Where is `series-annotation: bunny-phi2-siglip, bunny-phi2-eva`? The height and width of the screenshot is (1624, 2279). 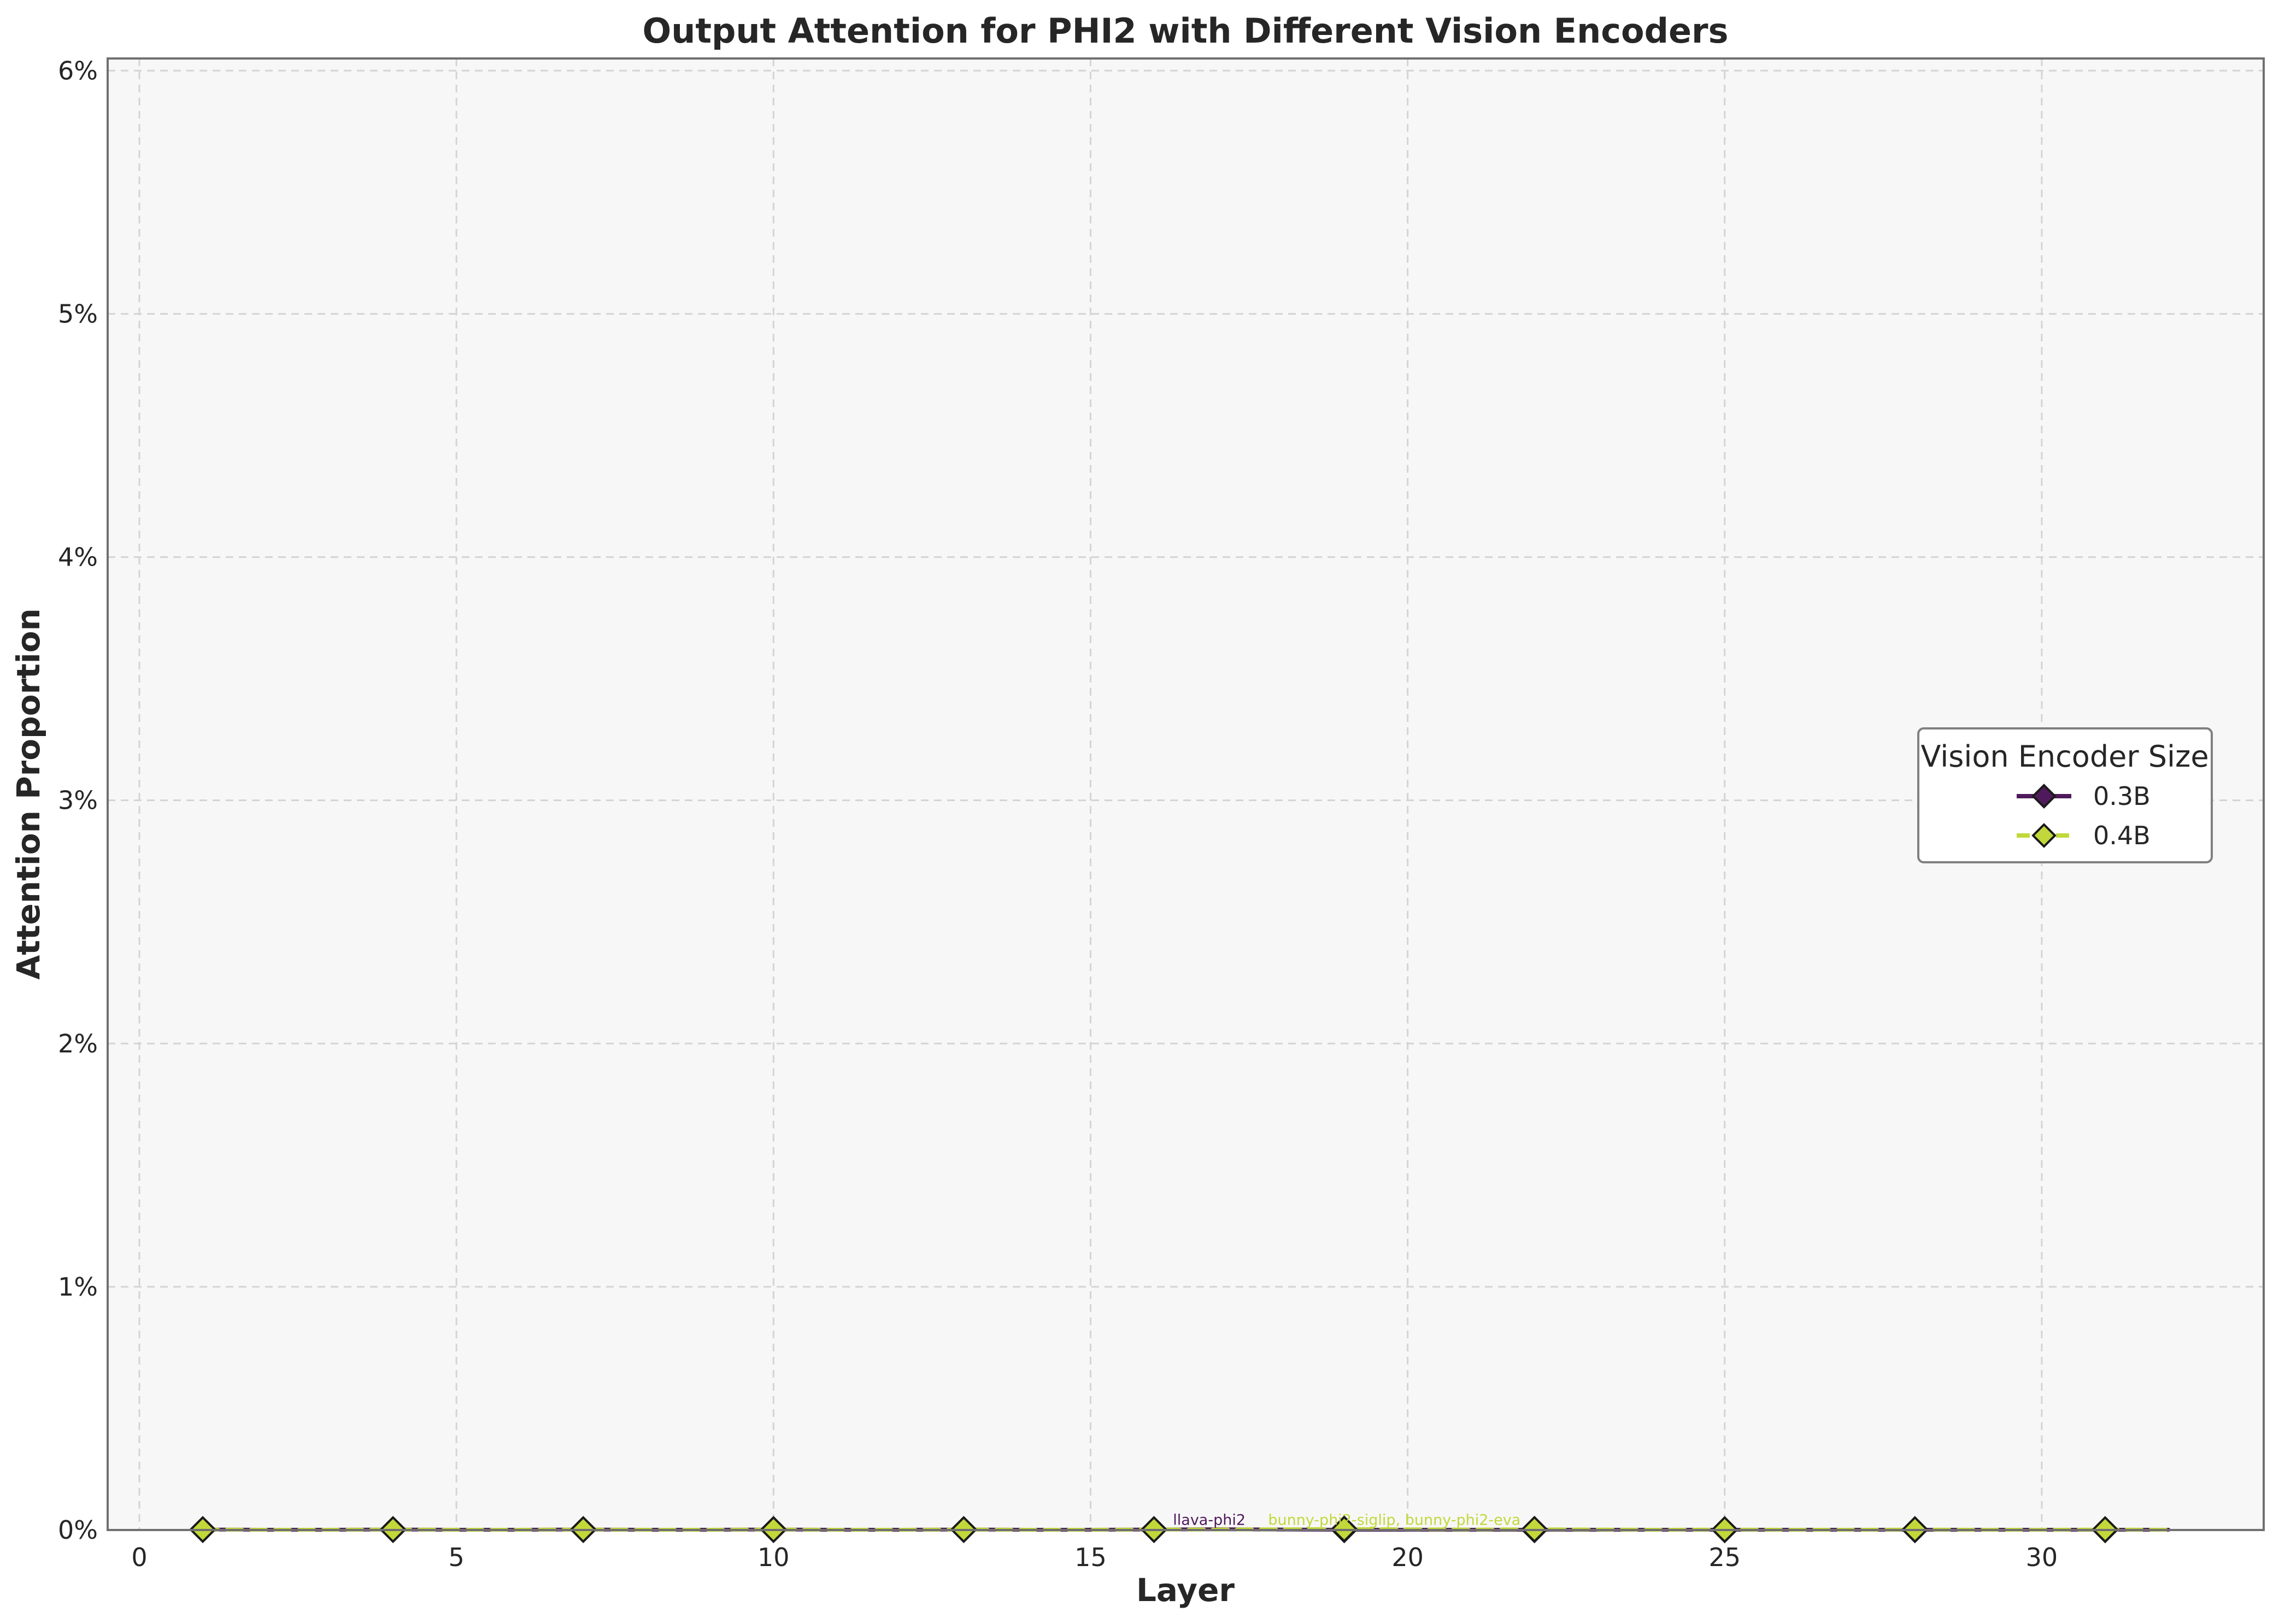 series-annotation: bunny-phi2-siglip, bunny-phi2-eva is located at coordinates (1394, 1520).